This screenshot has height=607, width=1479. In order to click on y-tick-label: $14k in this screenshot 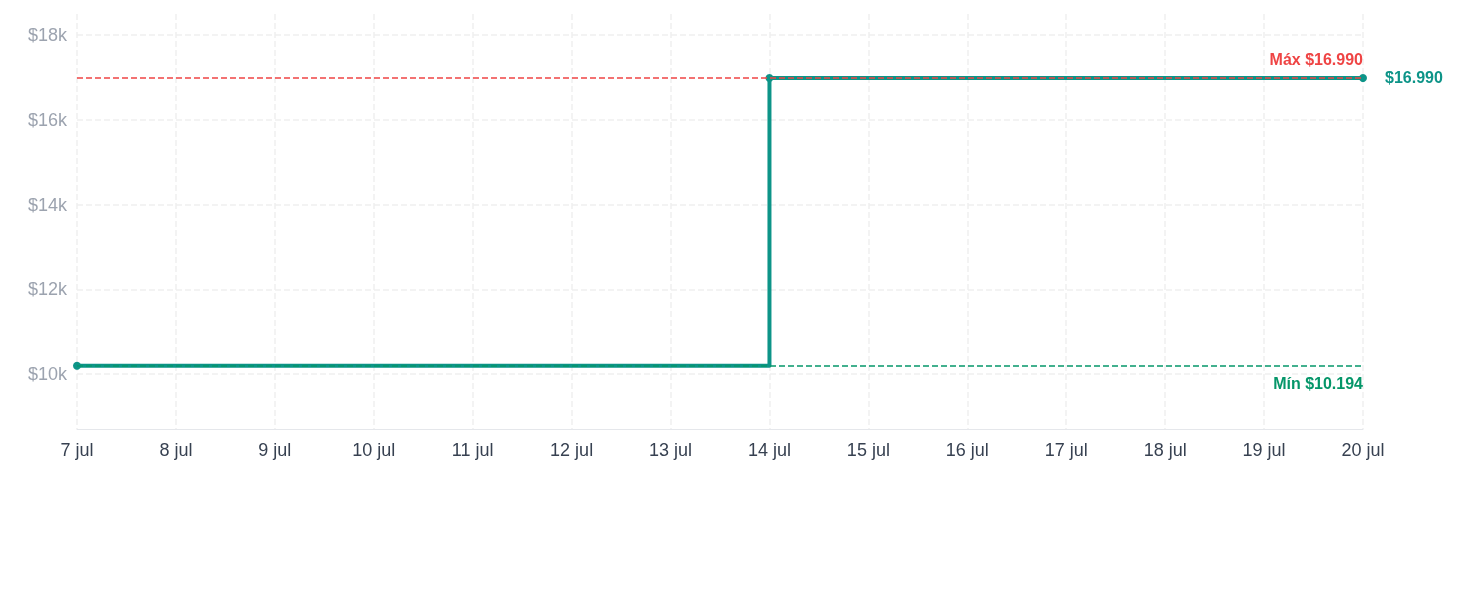, I will do `click(47, 204)`.